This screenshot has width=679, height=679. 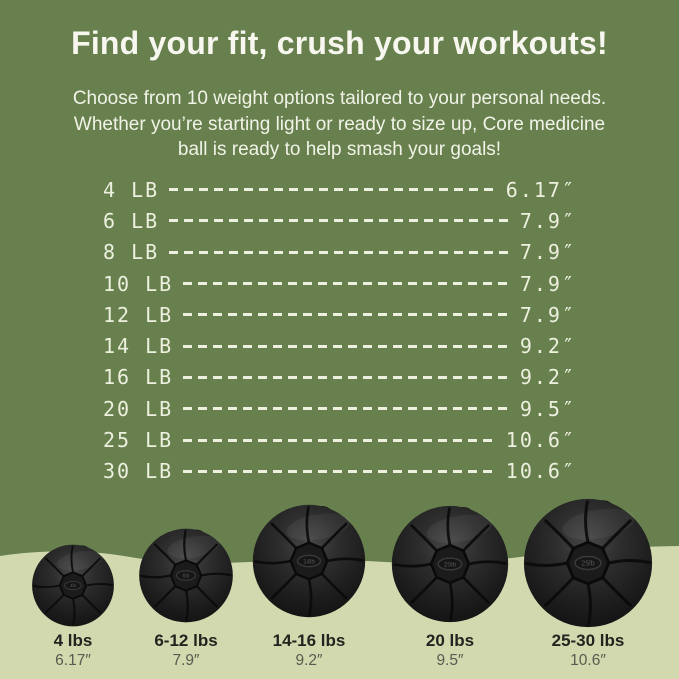 I want to click on ball-figure-25-30lbs: 25lb 25-30 lbs 10.6″, so click(x=588, y=588).